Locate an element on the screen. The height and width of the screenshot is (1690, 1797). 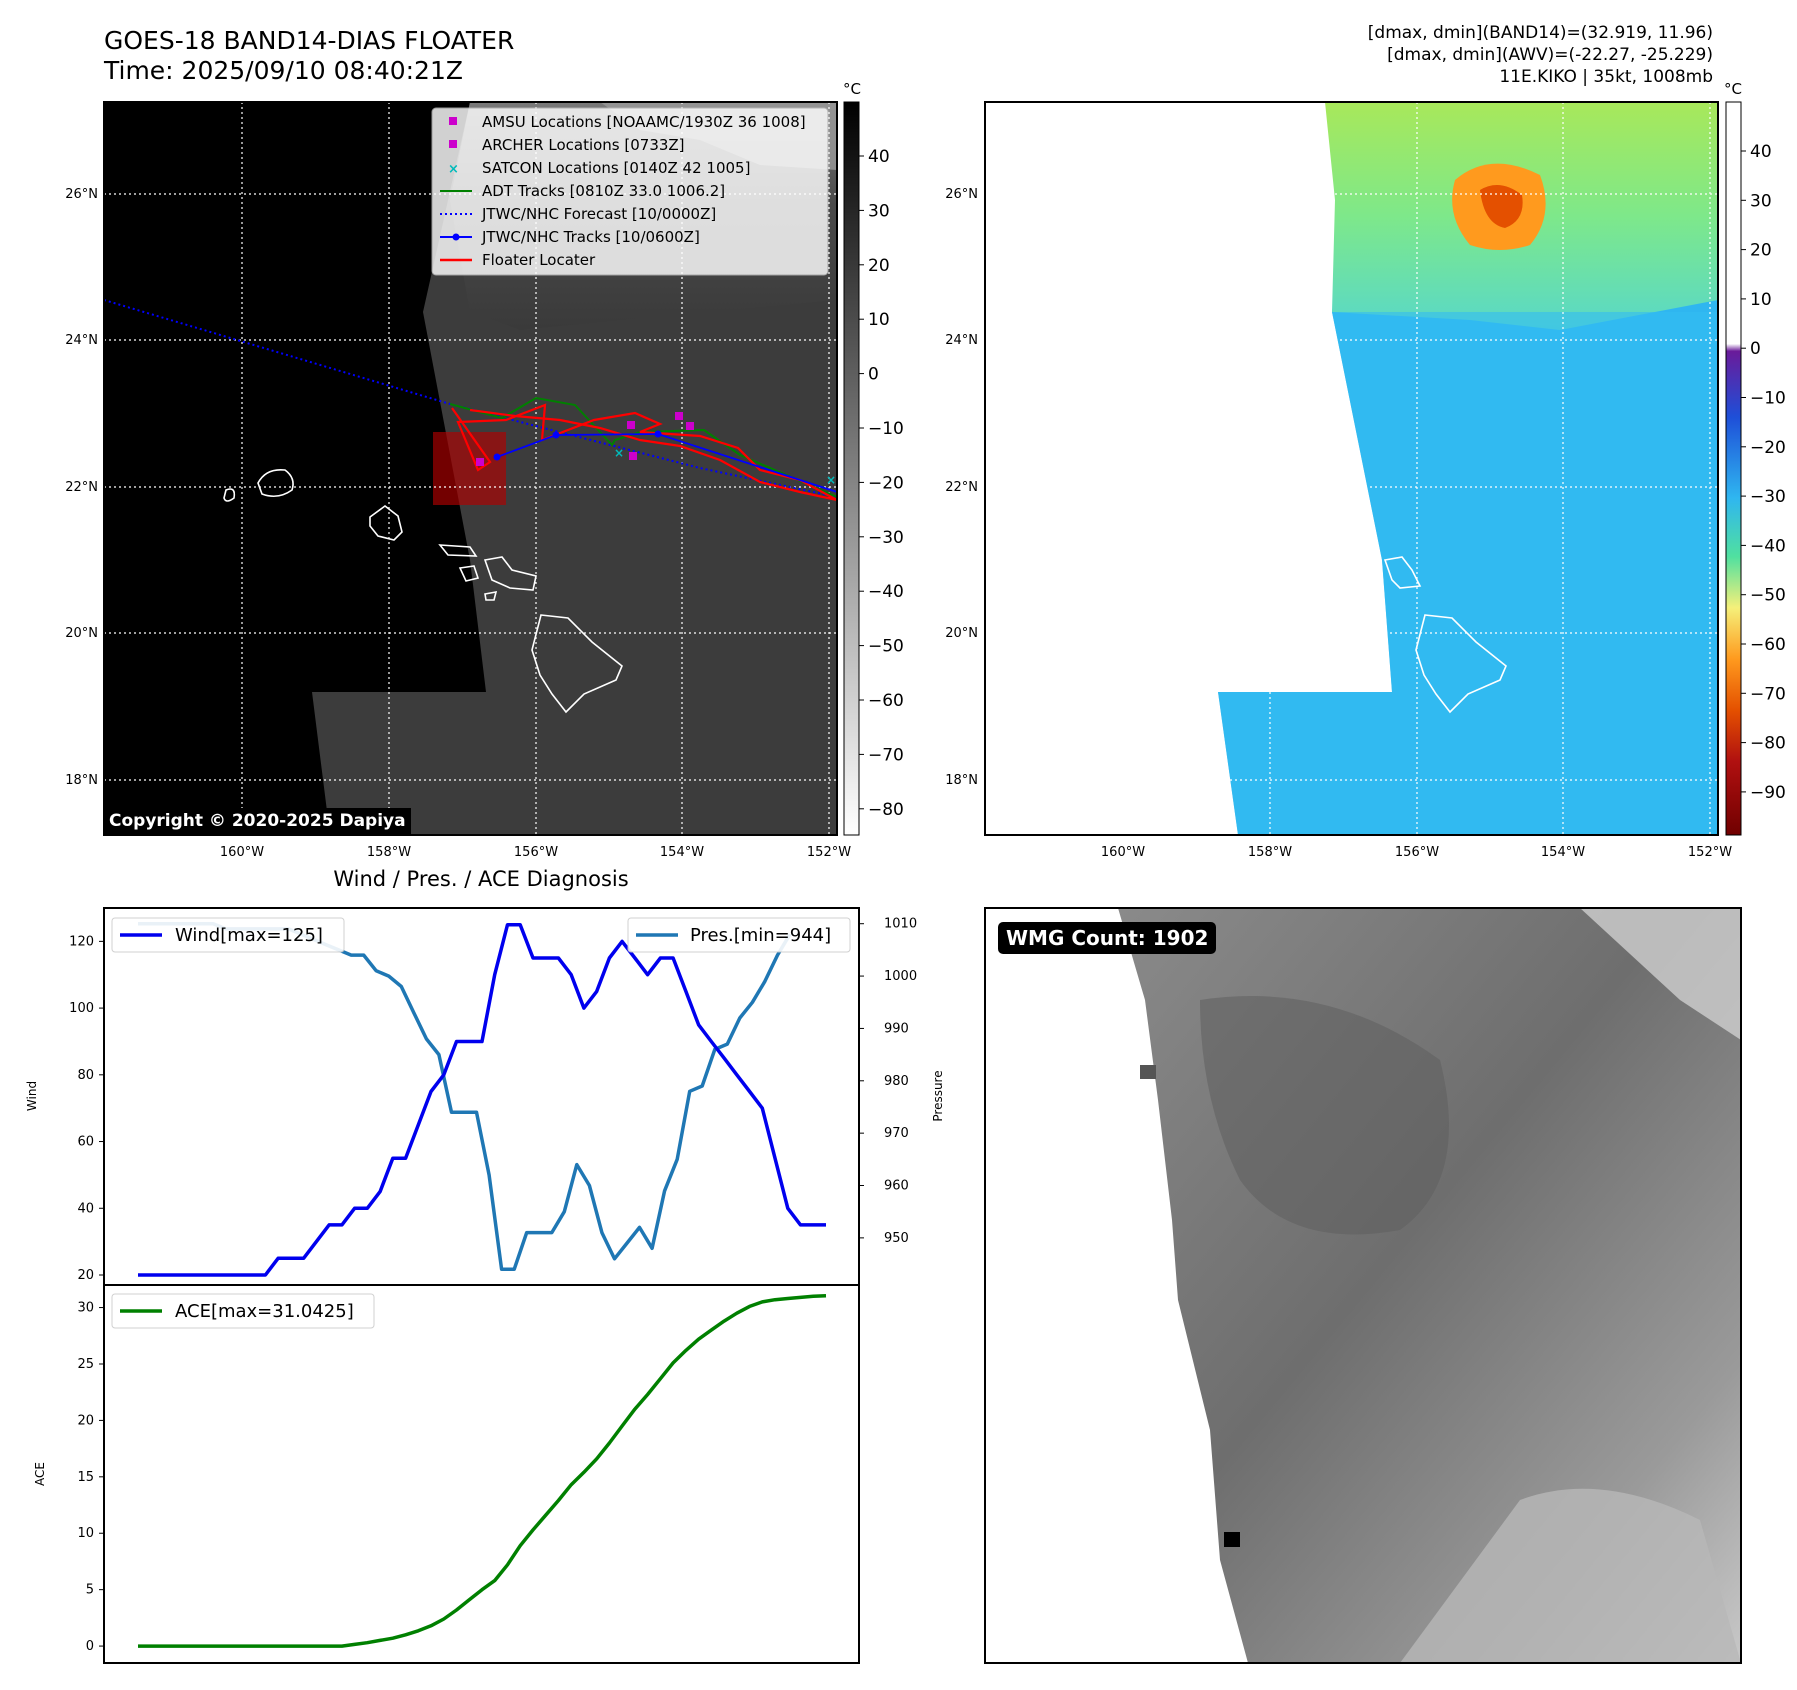
wmg-bright-bottom is located at coordinates (1570, 1575).